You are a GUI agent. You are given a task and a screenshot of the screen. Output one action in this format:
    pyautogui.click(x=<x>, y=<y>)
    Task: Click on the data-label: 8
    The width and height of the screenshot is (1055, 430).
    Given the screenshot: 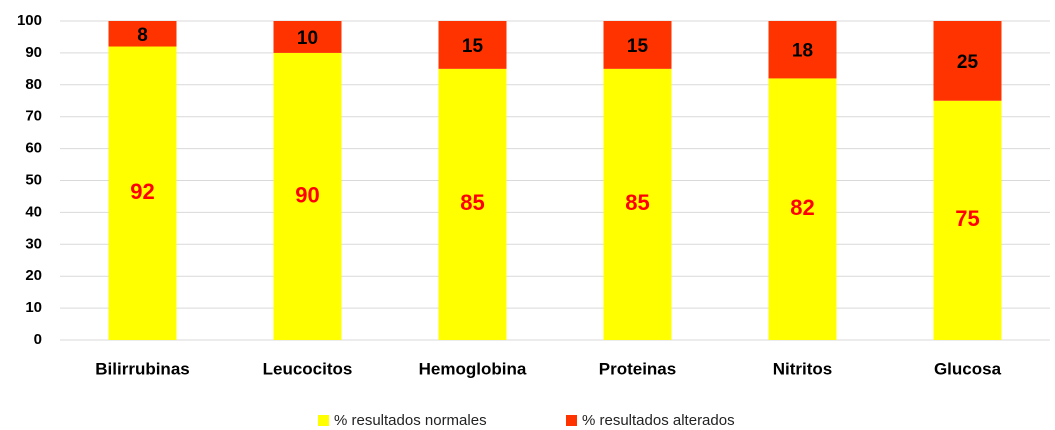 What is the action you would take?
    pyautogui.click(x=142, y=35)
    